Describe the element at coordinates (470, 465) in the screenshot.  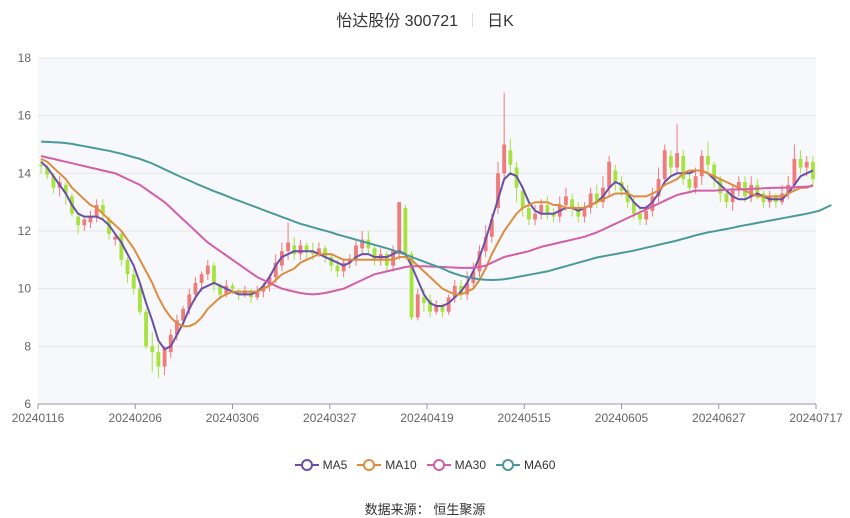
I see `legend-label: MA30` at that location.